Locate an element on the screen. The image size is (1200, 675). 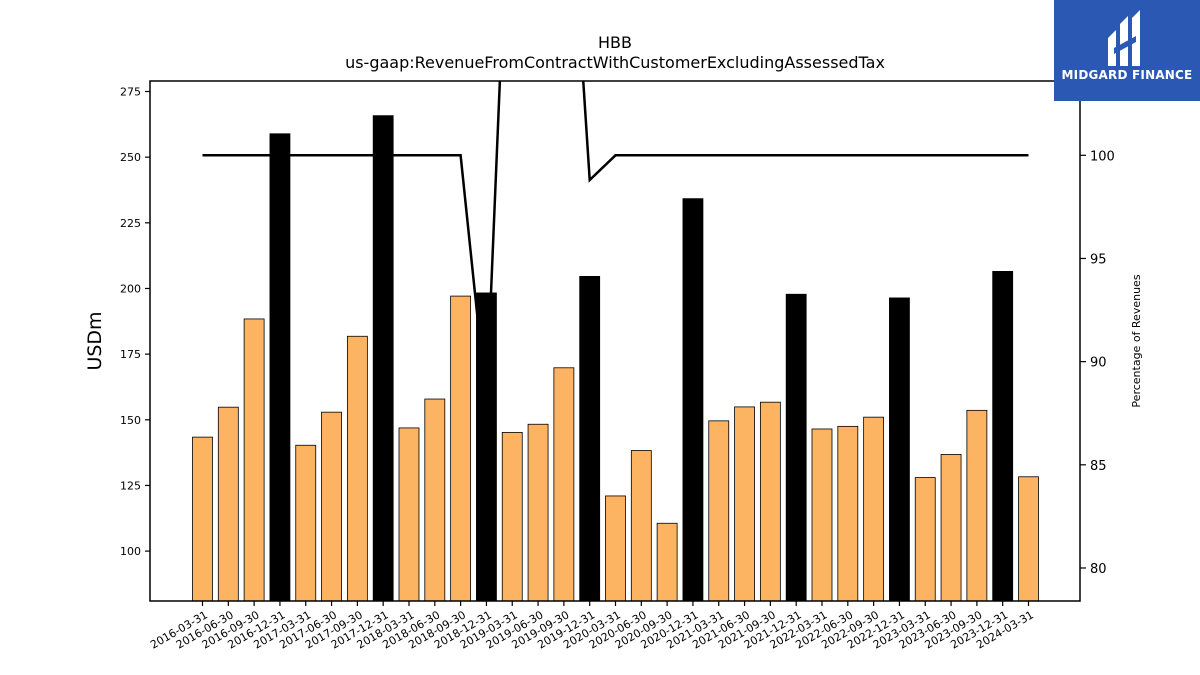
y-tick-label: 200 is located at coordinates (130, 288).